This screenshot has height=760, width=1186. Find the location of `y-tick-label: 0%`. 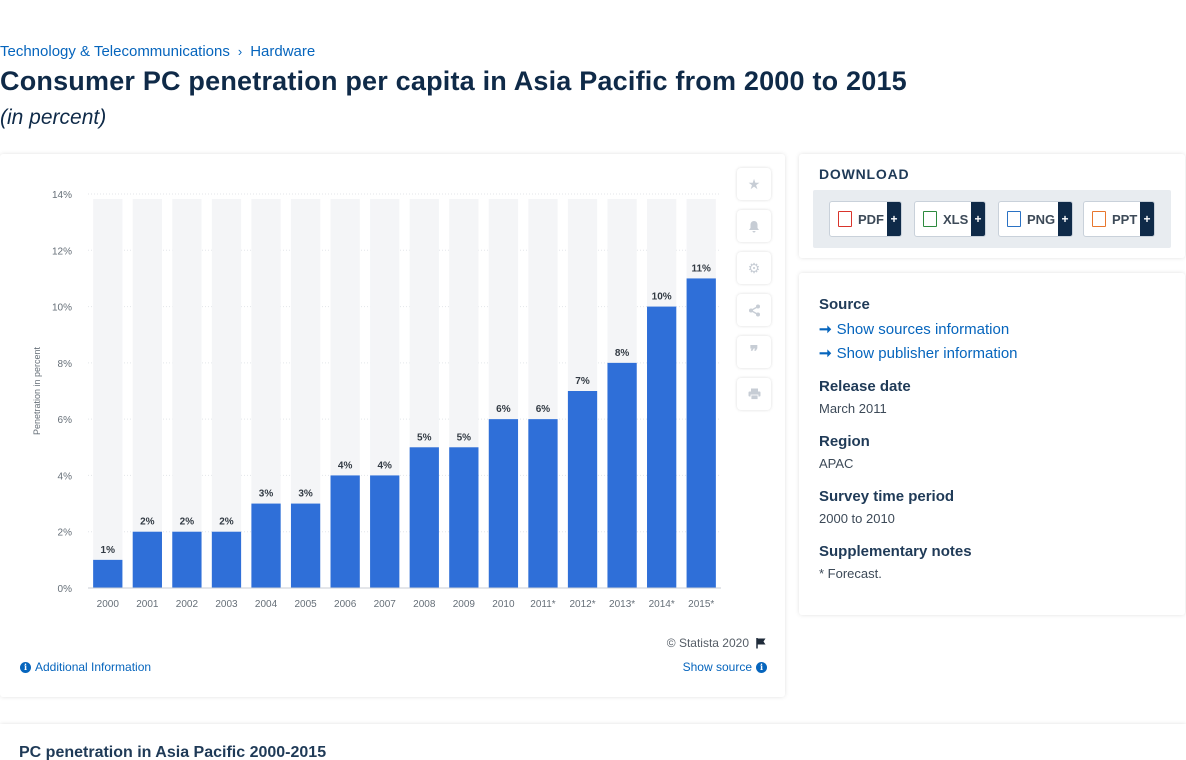

y-tick-label: 0% is located at coordinates (65, 589).